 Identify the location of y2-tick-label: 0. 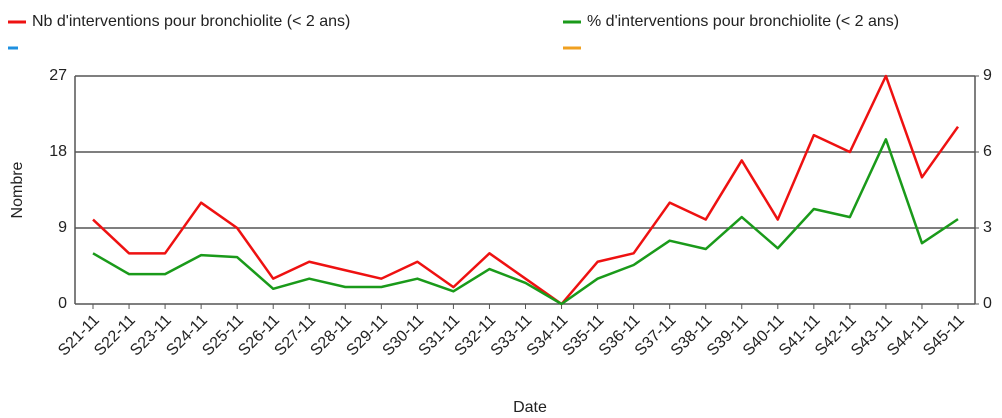
(987, 303).